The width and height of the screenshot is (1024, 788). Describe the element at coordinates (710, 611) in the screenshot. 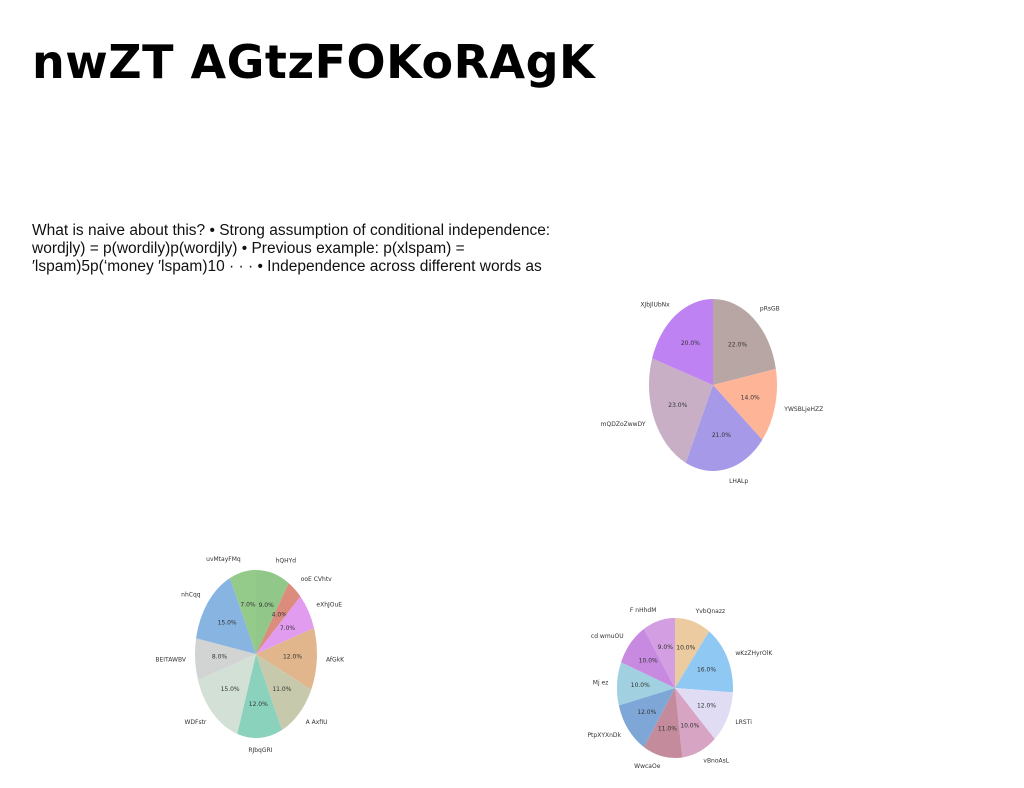

I see `pie-category-label: YvbQnazz` at that location.